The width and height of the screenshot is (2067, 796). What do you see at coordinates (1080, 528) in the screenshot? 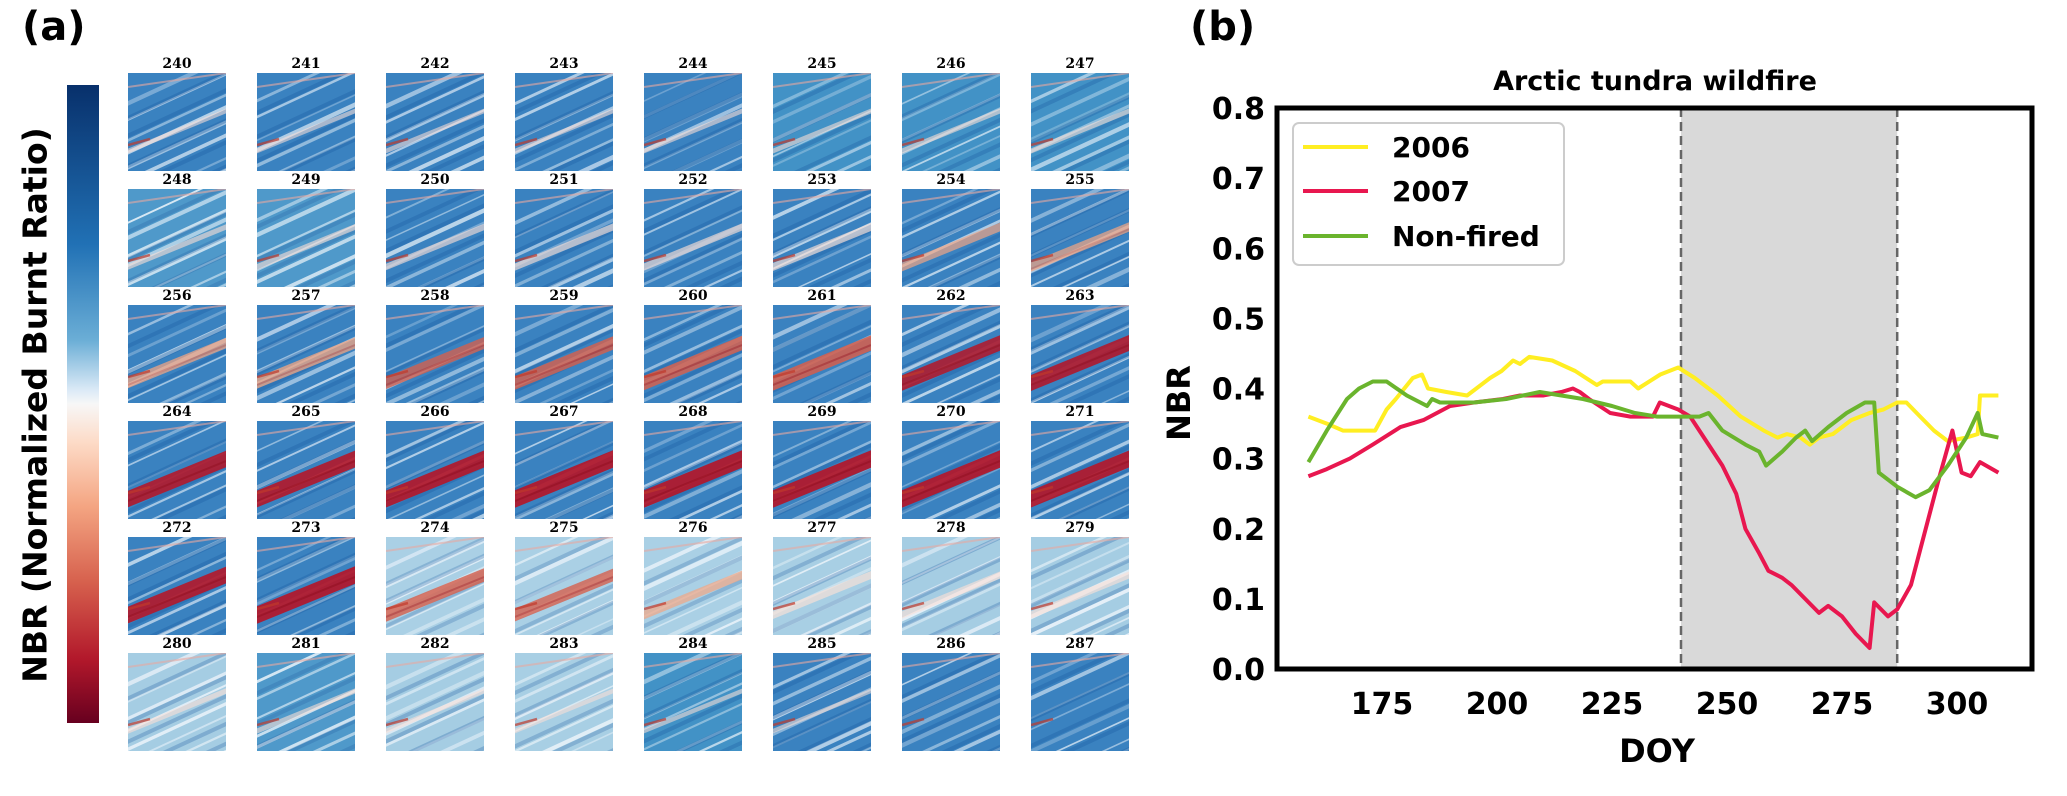
I see `tile-doy-label: 279` at bounding box center [1080, 528].